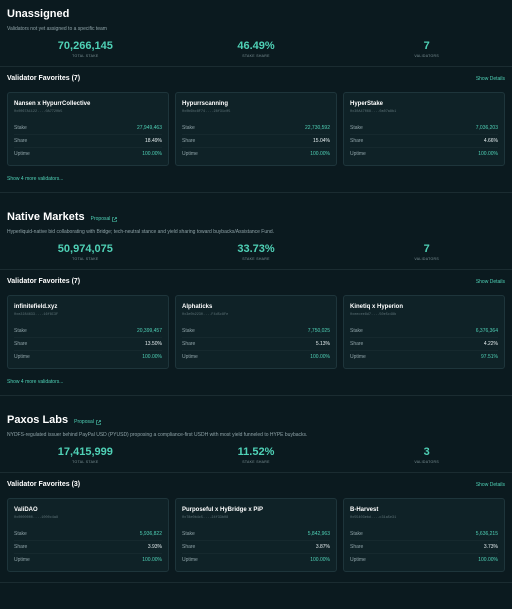  I want to click on share-row: Share 13.50%, so click(88, 343).